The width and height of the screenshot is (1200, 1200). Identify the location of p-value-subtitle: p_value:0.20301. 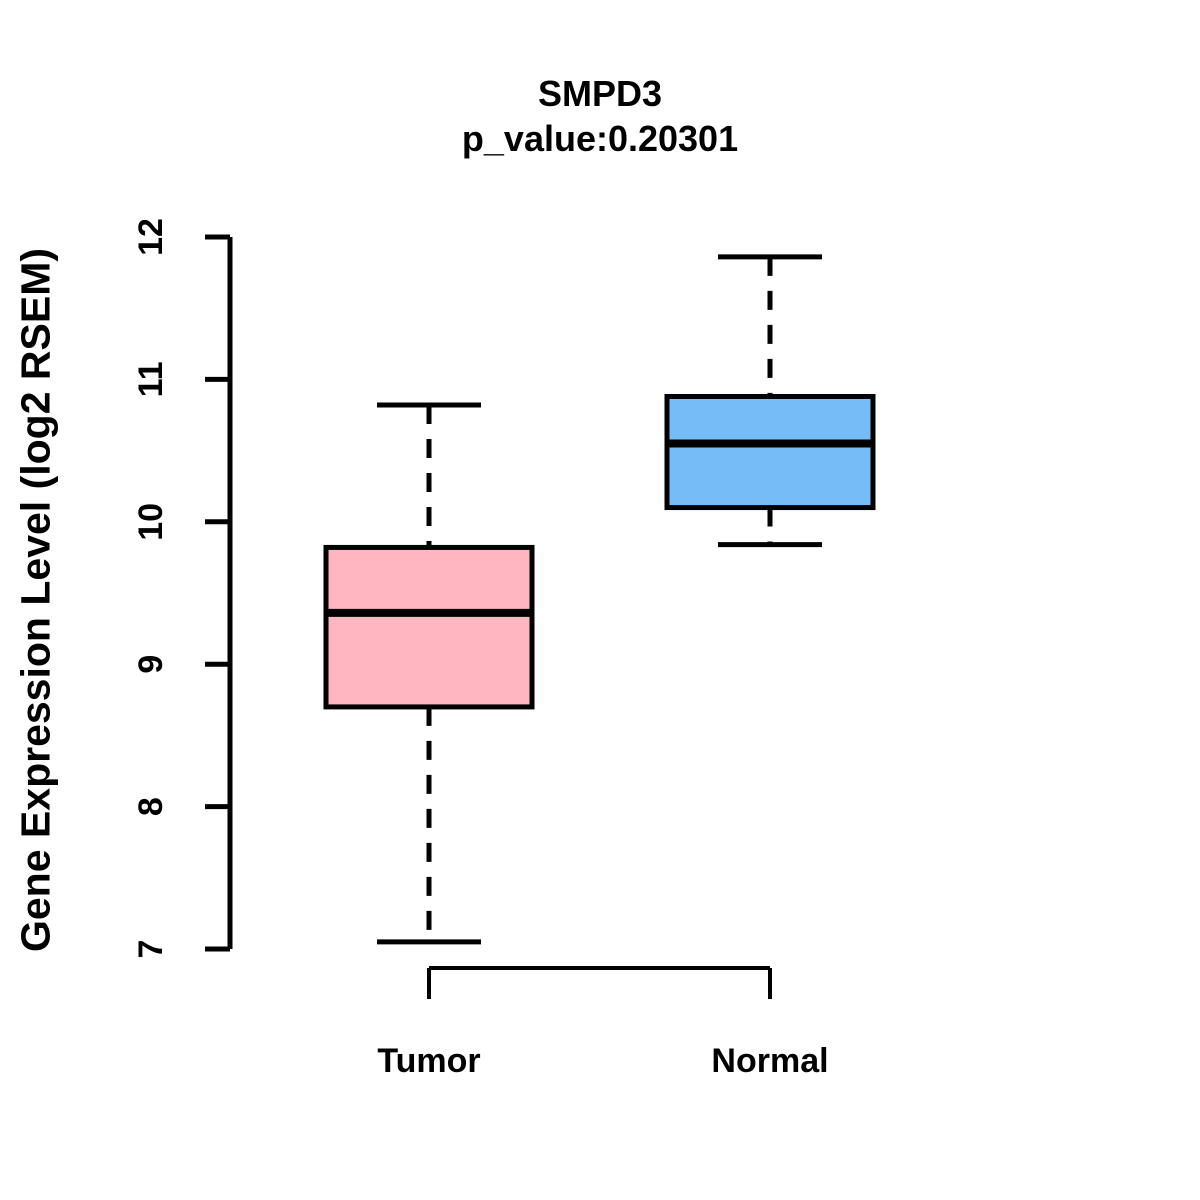
(600, 138).